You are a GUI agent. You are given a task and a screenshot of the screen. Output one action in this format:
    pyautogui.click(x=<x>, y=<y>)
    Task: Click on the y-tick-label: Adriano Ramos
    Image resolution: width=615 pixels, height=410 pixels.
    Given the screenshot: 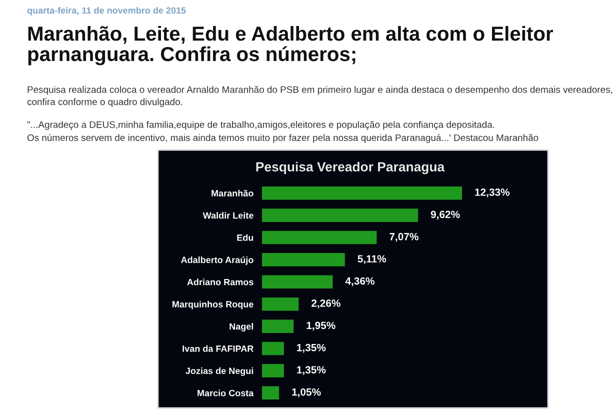 What is the action you would take?
    pyautogui.click(x=220, y=282)
    